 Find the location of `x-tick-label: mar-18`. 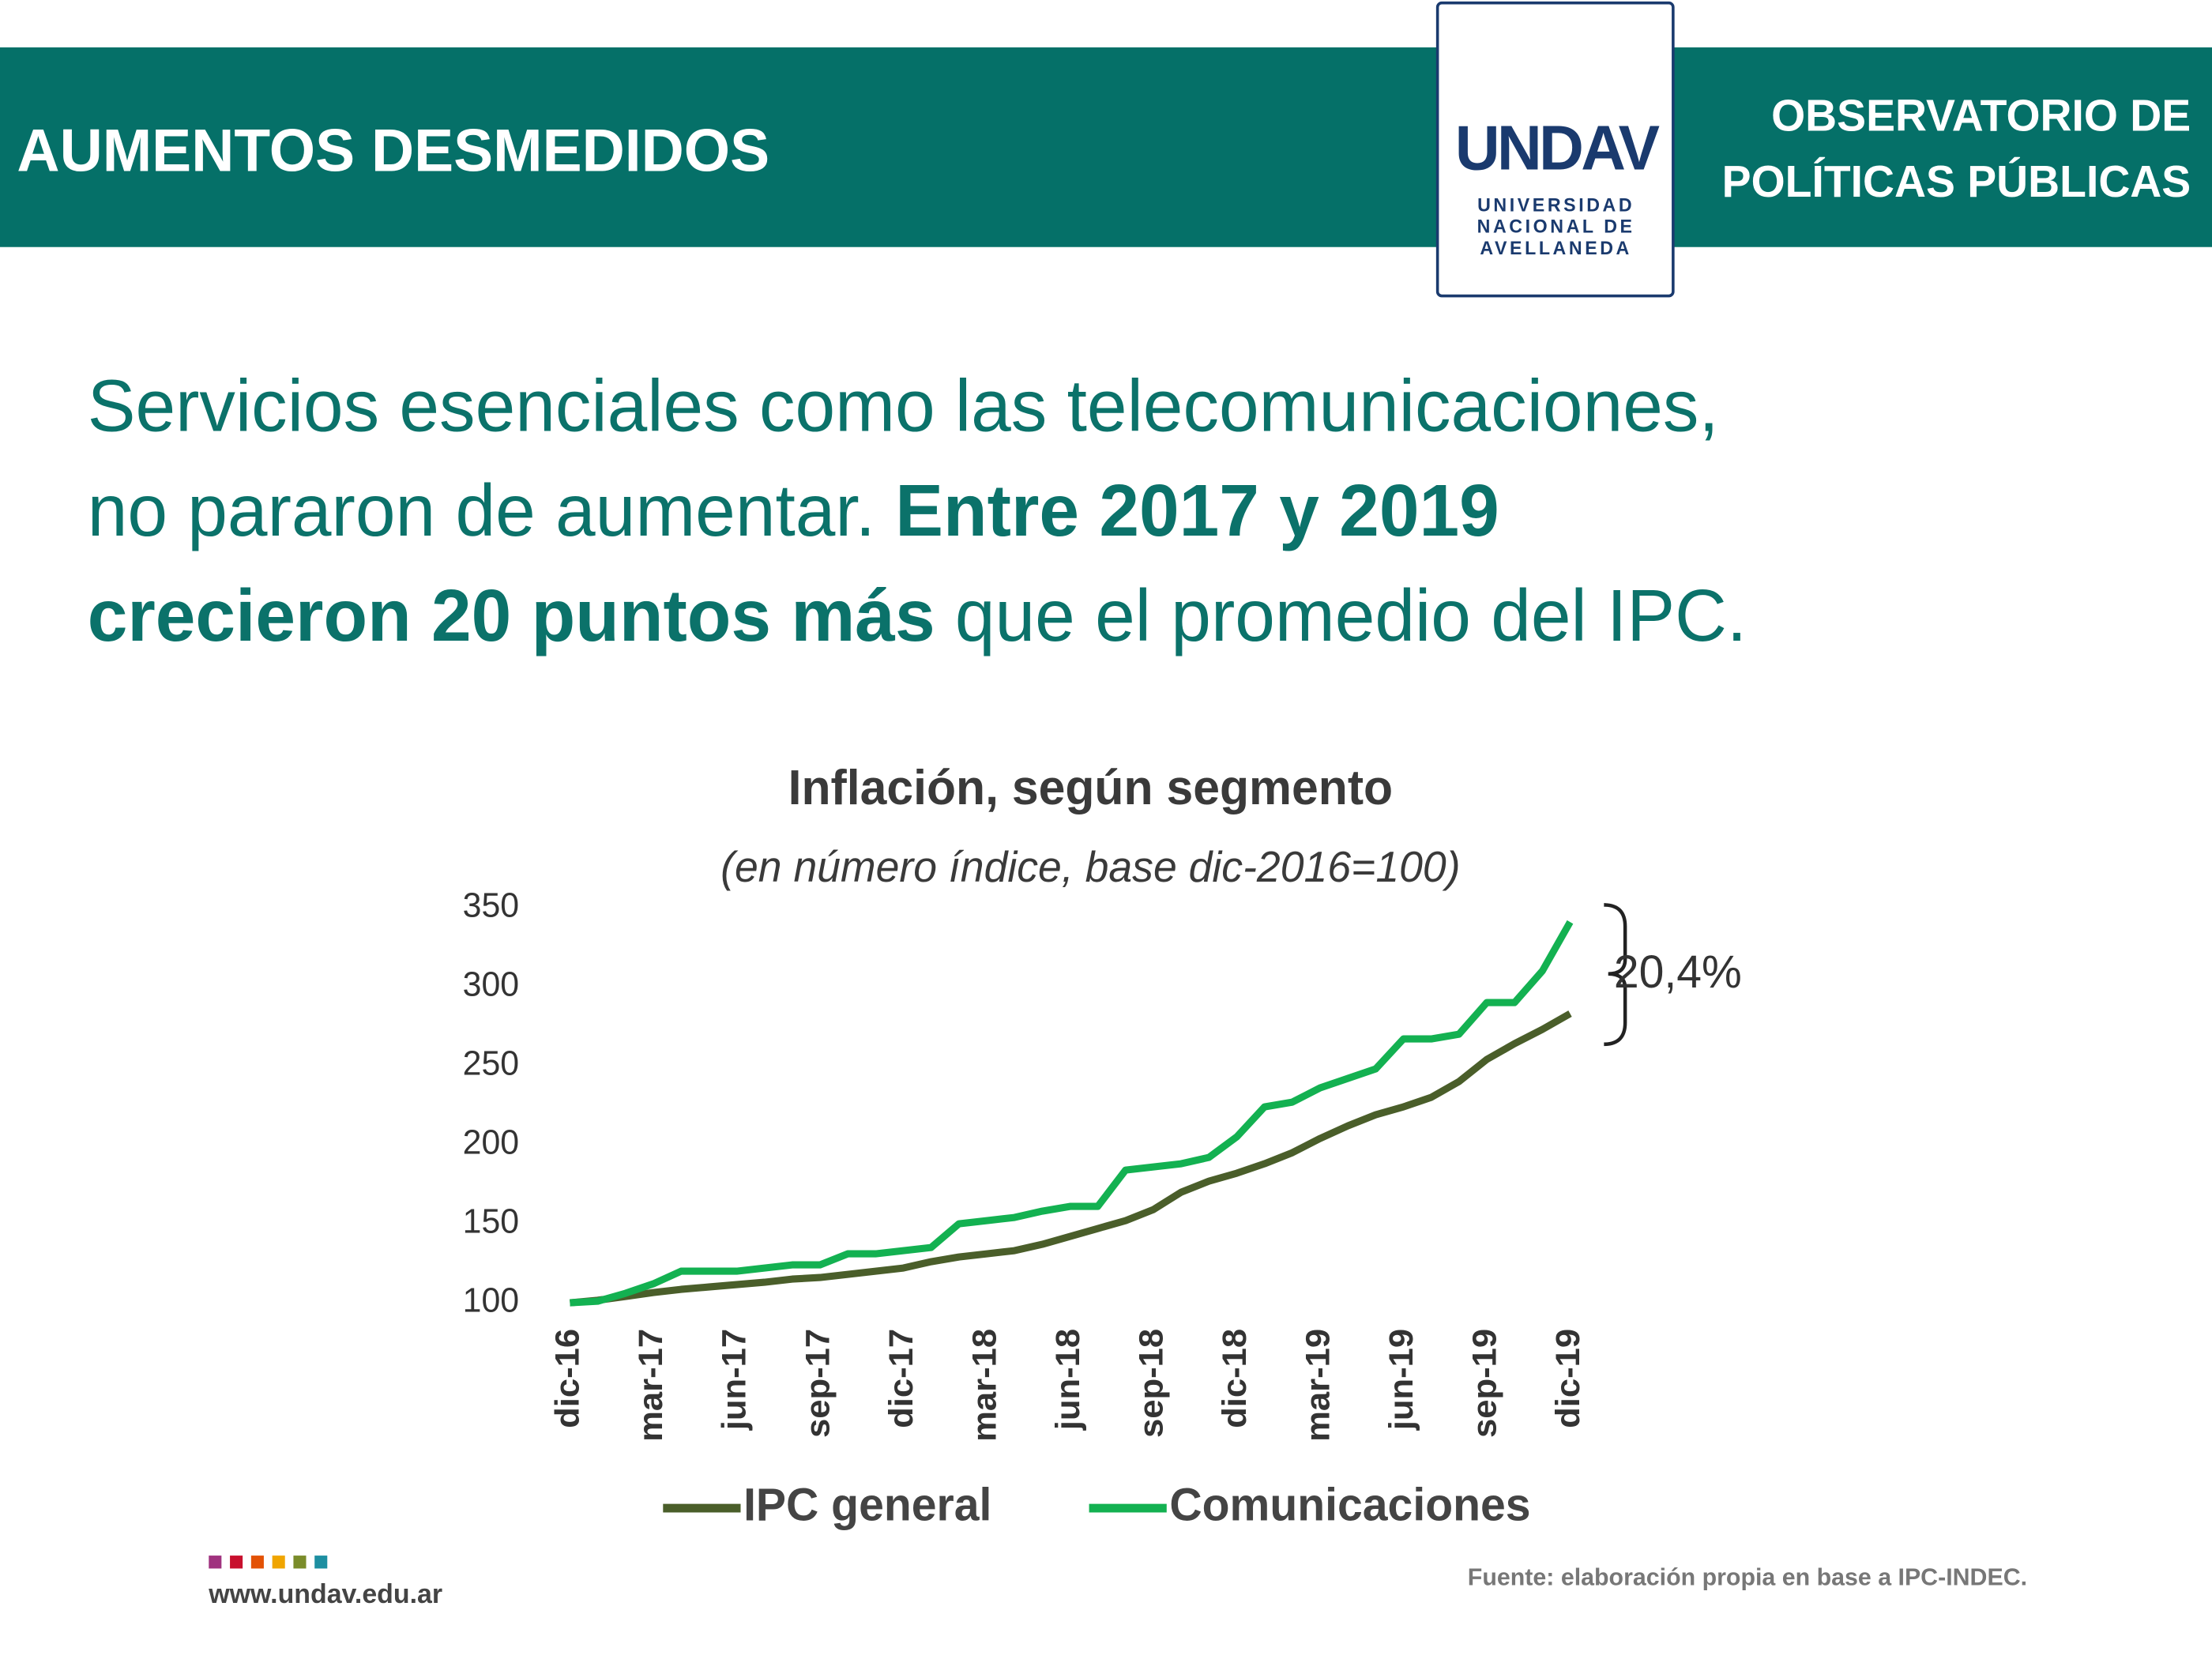

x-tick-label: mar-18 is located at coordinates (985, 1386).